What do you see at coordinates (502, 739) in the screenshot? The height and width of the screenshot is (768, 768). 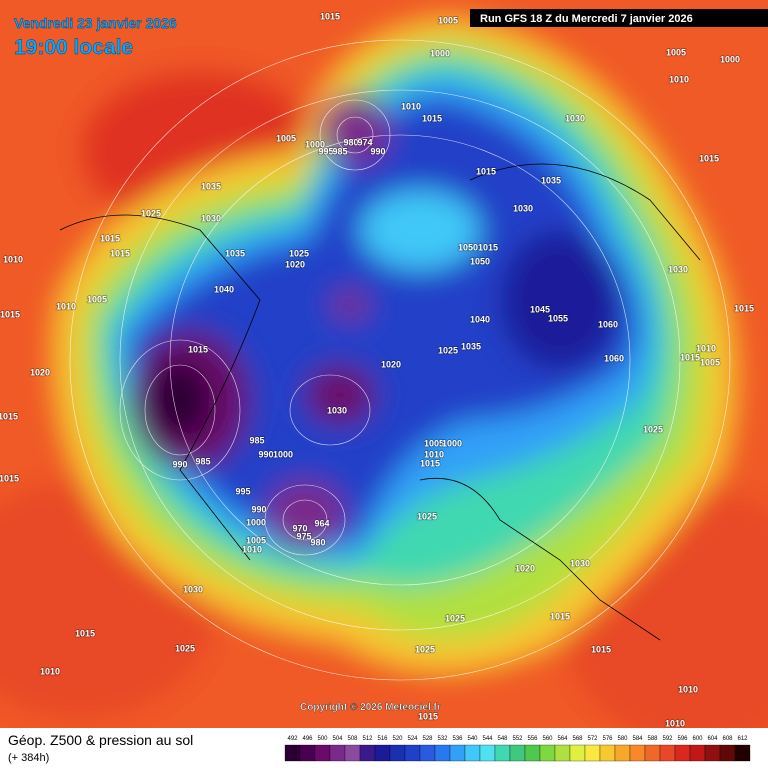 I see `colorbar-label: 548` at bounding box center [502, 739].